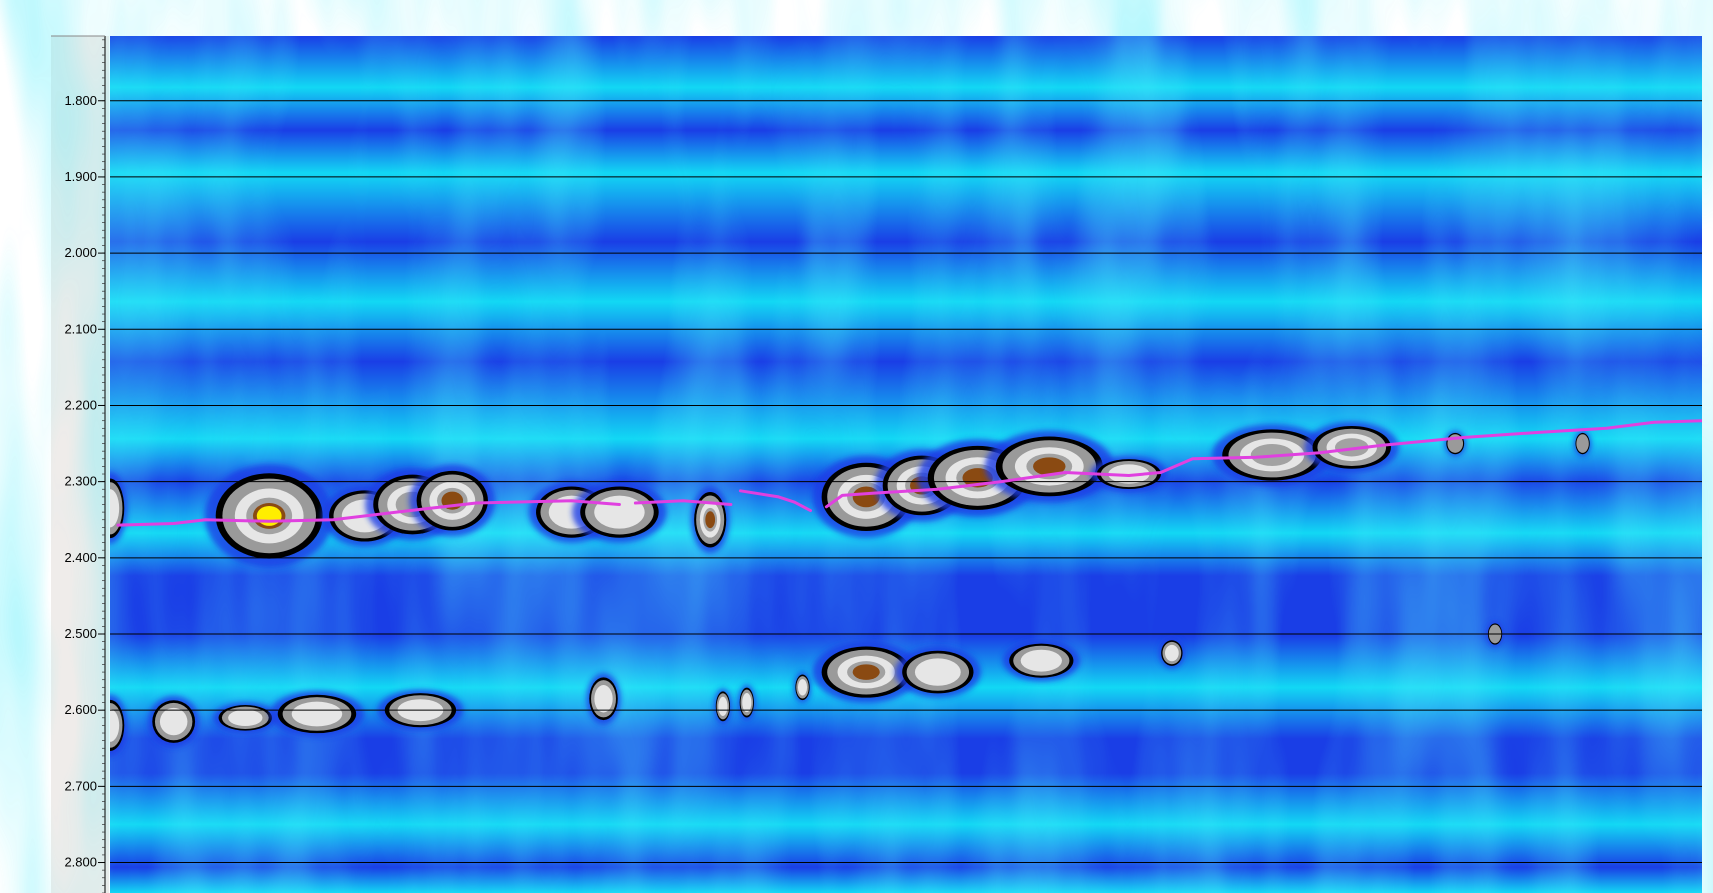  I want to click on y-tick-label-4: 2.200, so click(80, 404).